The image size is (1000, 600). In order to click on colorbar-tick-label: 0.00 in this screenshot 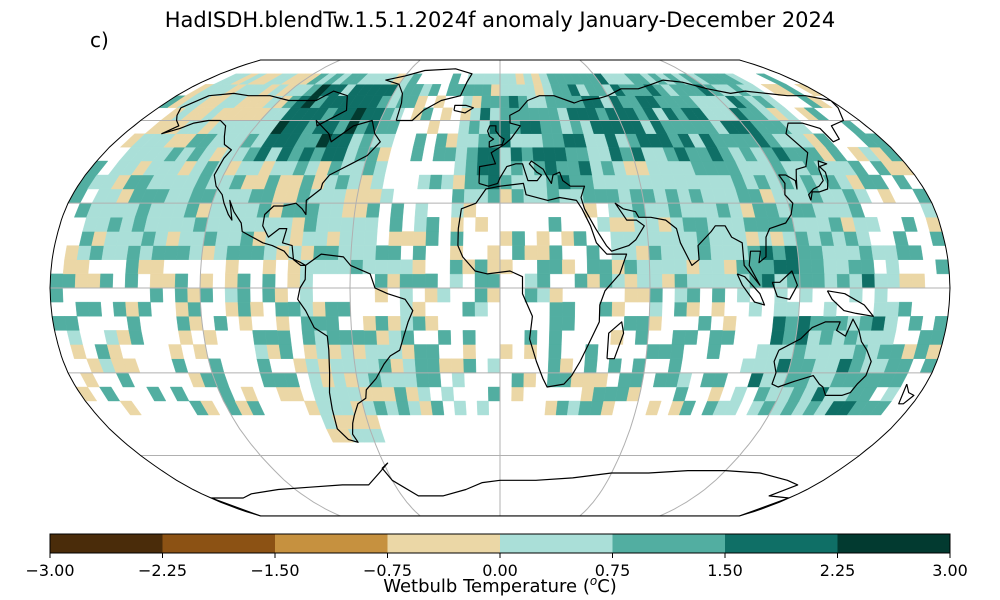, I will do `click(500, 570)`.